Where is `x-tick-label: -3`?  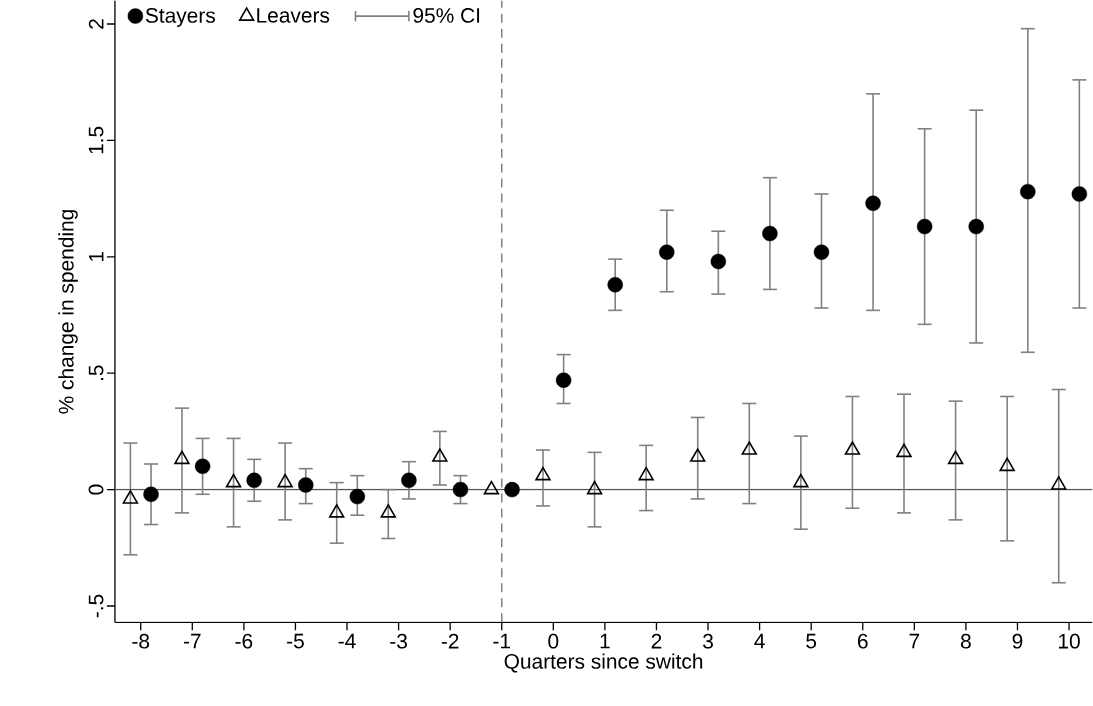 x-tick-label: -3 is located at coordinates (398, 641).